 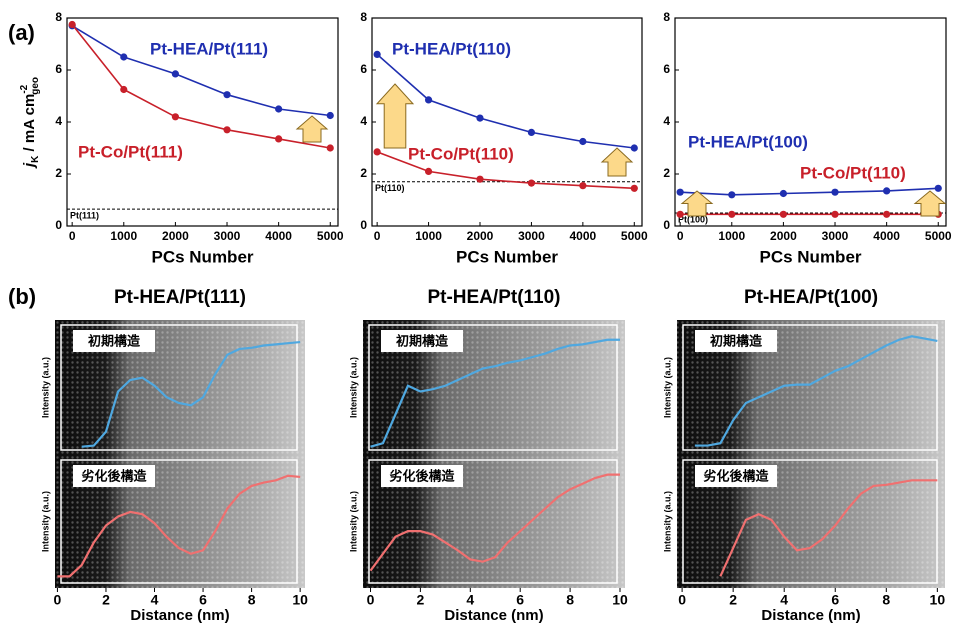 I want to click on reference-label: Pt(111), so click(x=84, y=215).